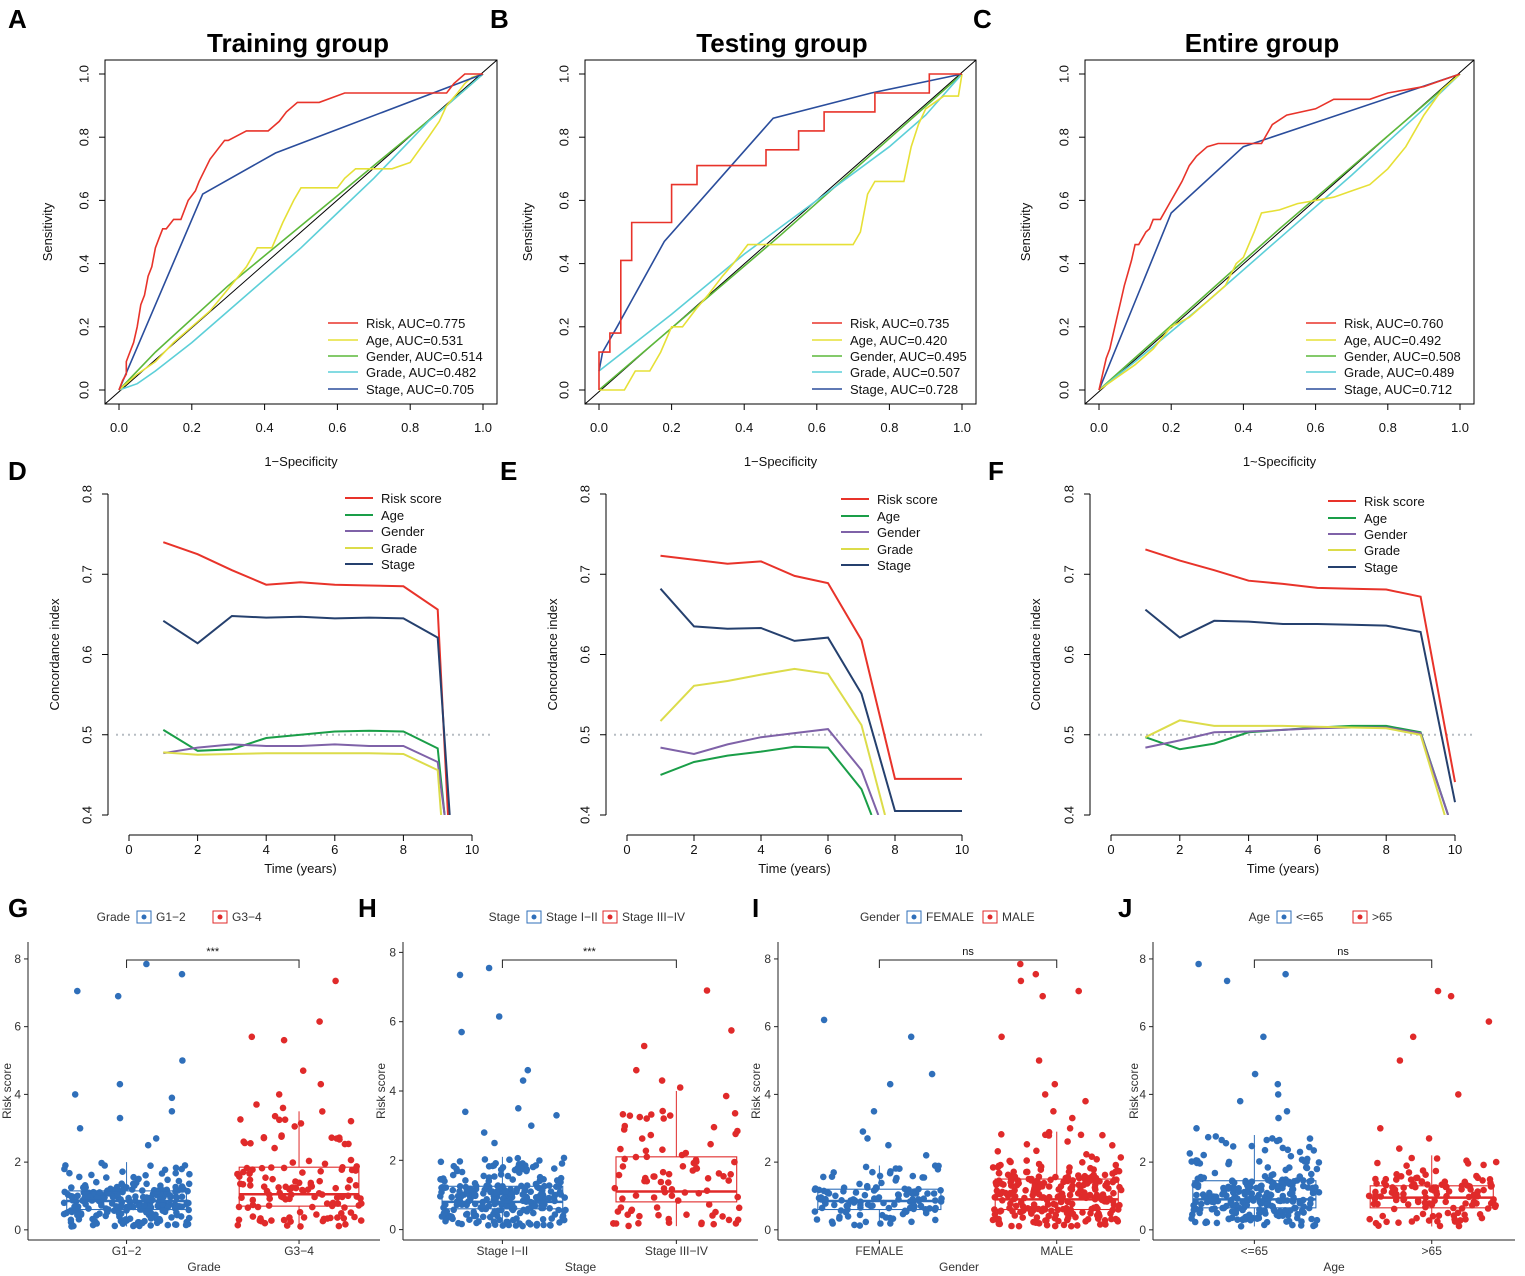 The height and width of the screenshot is (1276, 1525). What do you see at coordinates (895, 549) in the screenshot?
I see `legend-label-grade: Grade` at bounding box center [895, 549].